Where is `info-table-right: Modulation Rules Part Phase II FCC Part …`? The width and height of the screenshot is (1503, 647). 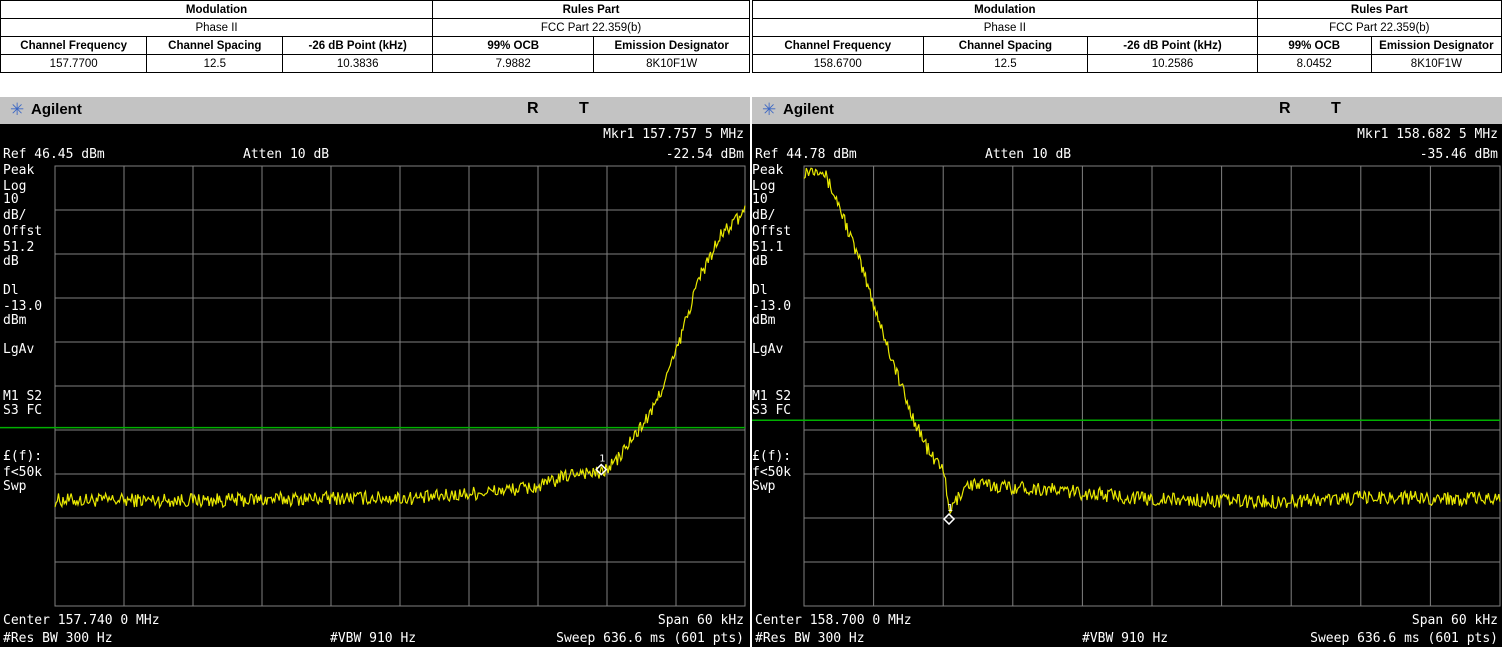 info-table-right: Modulation Rules Part Phase II FCC Part … is located at coordinates (1127, 36).